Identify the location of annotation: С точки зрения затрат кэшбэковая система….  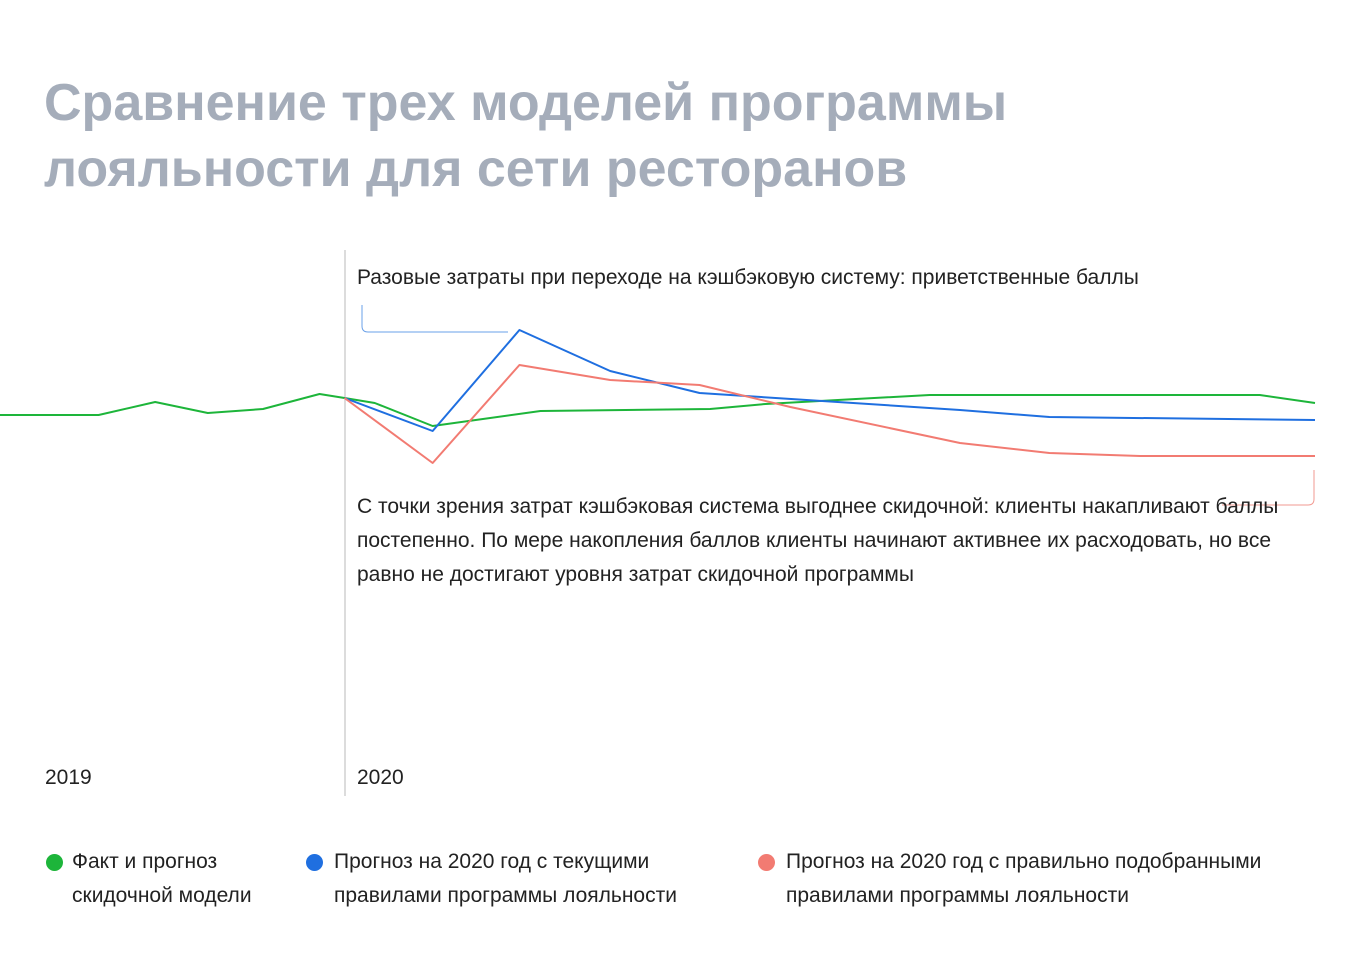
(818, 540).